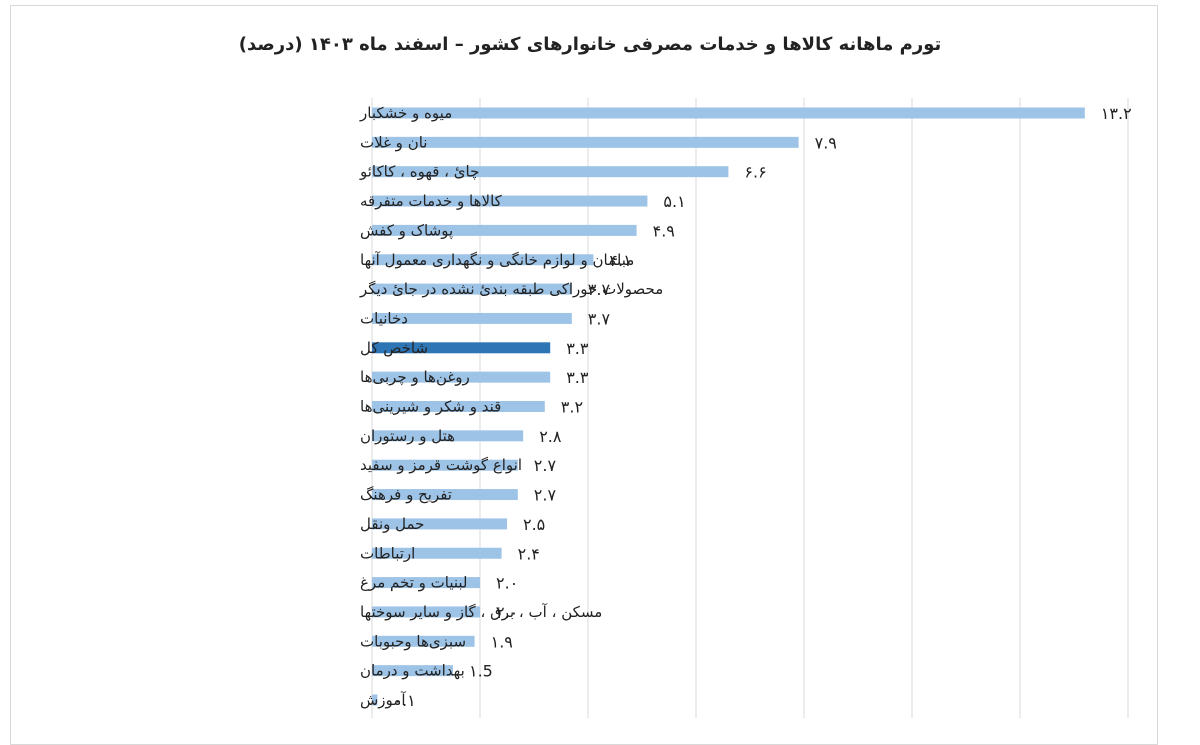 The image size is (1200, 745). I want to click on category-label: نان و غلات, so click(393, 142).